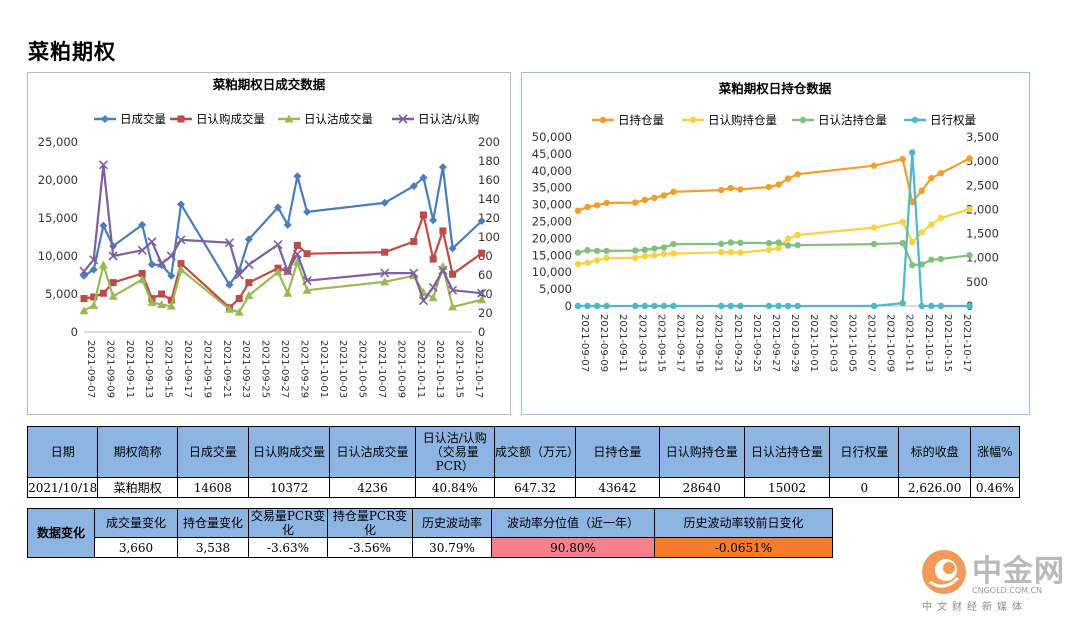 Image resolution: width=1080 pixels, height=621 pixels. What do you see at coordinates (72, 52) in the screenshot?
I see `page-title: 菜粕期权` at bounding box center [72, 52].